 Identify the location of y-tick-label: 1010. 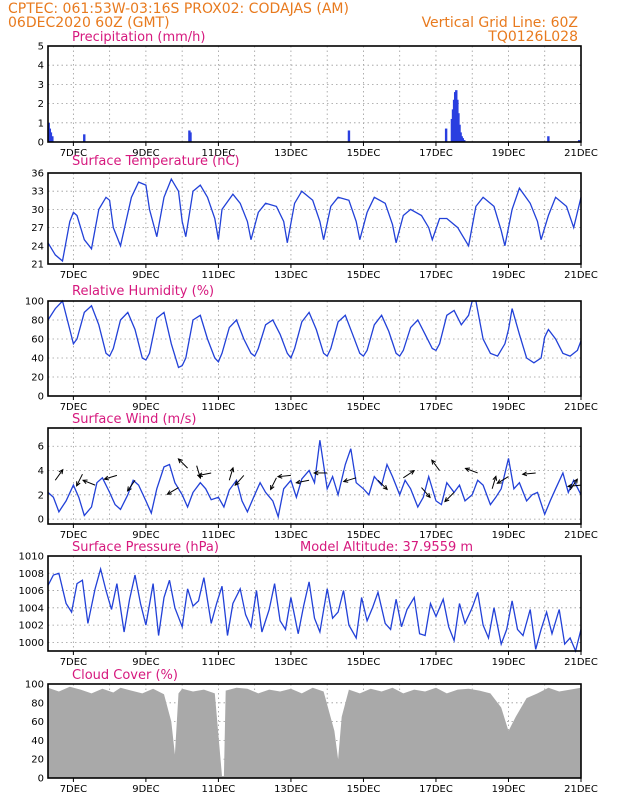
(31, 557).